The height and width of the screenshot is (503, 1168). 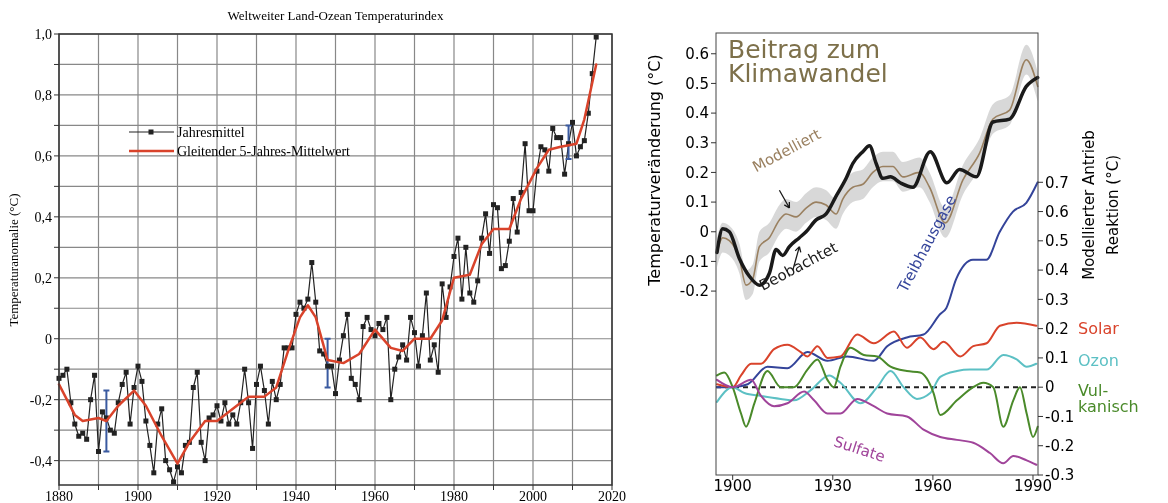 What do you see at coordinates (40, 400) in the screenshot?
I see `y-tick-label: -0,2` at bounding box center [40, 400].